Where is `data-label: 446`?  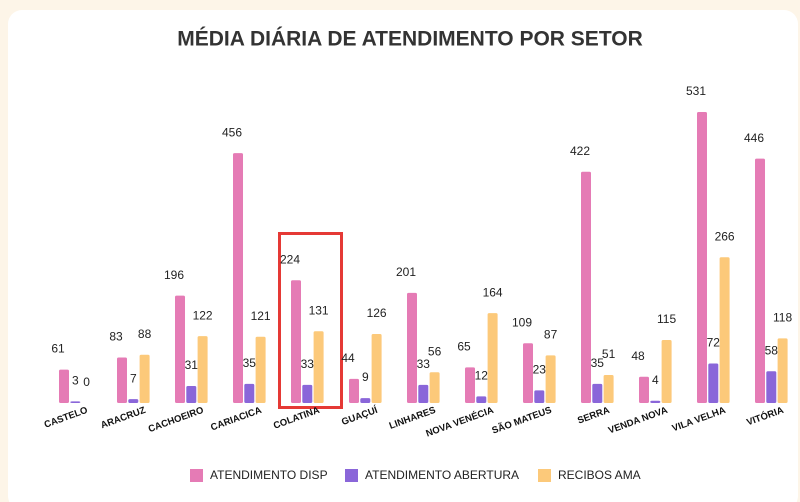 data-label: 446 is located at coordinates (754, 138).